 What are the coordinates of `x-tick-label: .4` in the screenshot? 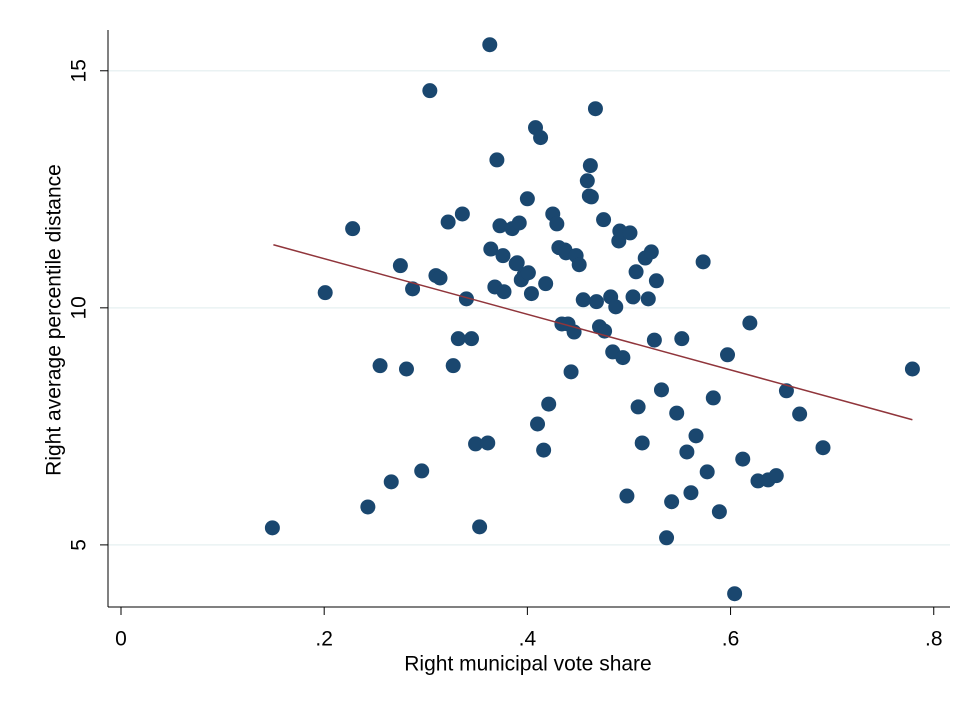 It's located at (528, 639).